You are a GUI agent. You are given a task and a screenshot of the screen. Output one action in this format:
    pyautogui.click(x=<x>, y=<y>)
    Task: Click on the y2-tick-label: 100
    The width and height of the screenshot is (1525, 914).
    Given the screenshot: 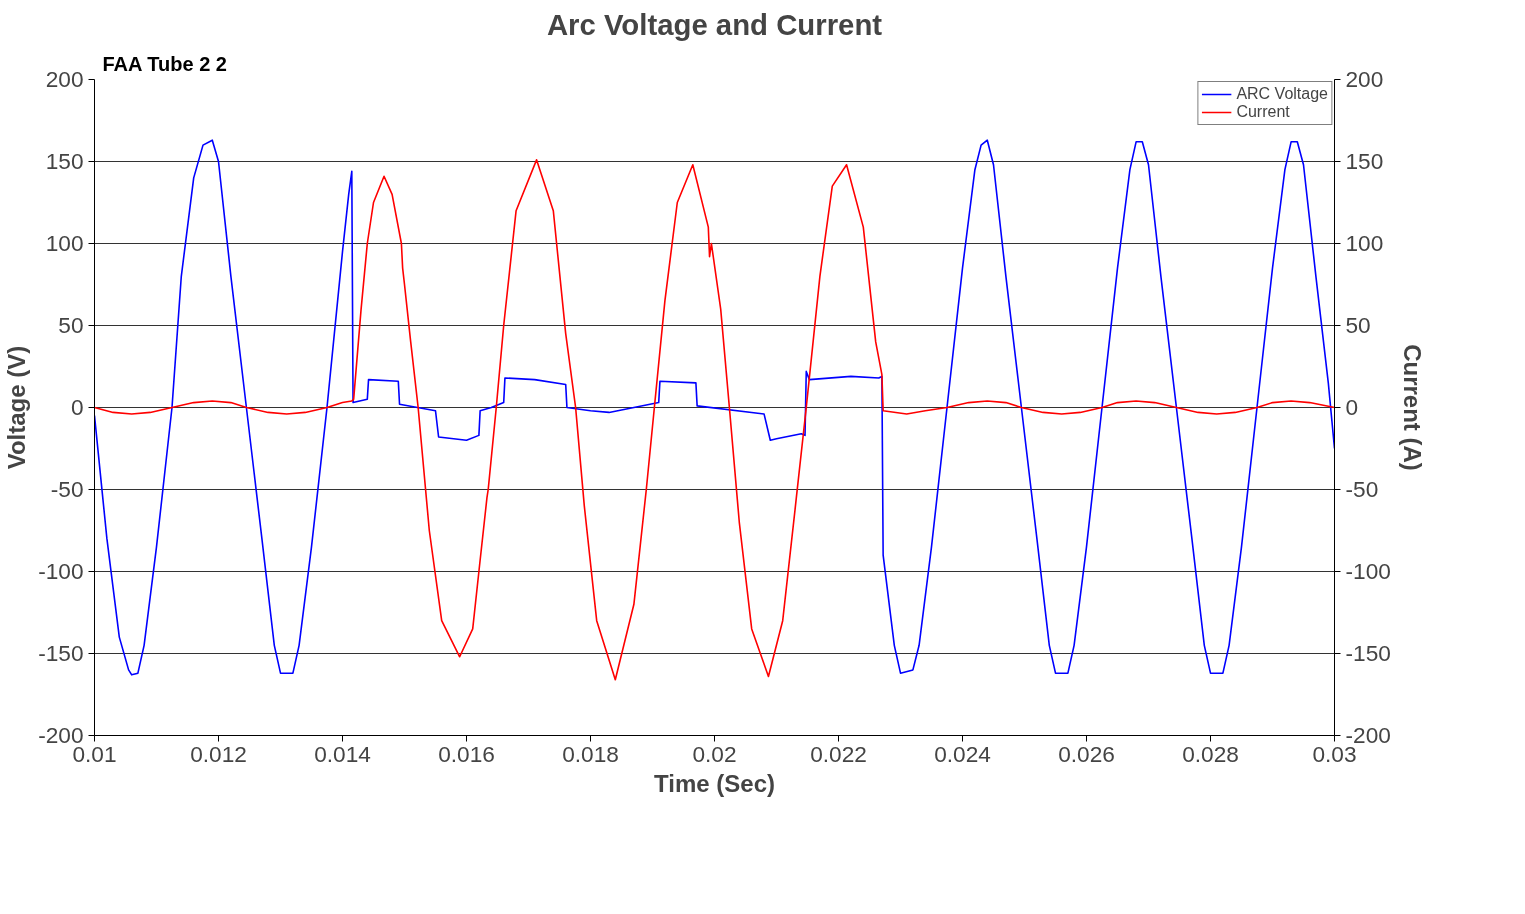 What is the action you would take?
    pyautogui.click(x=1364, y=243)
    